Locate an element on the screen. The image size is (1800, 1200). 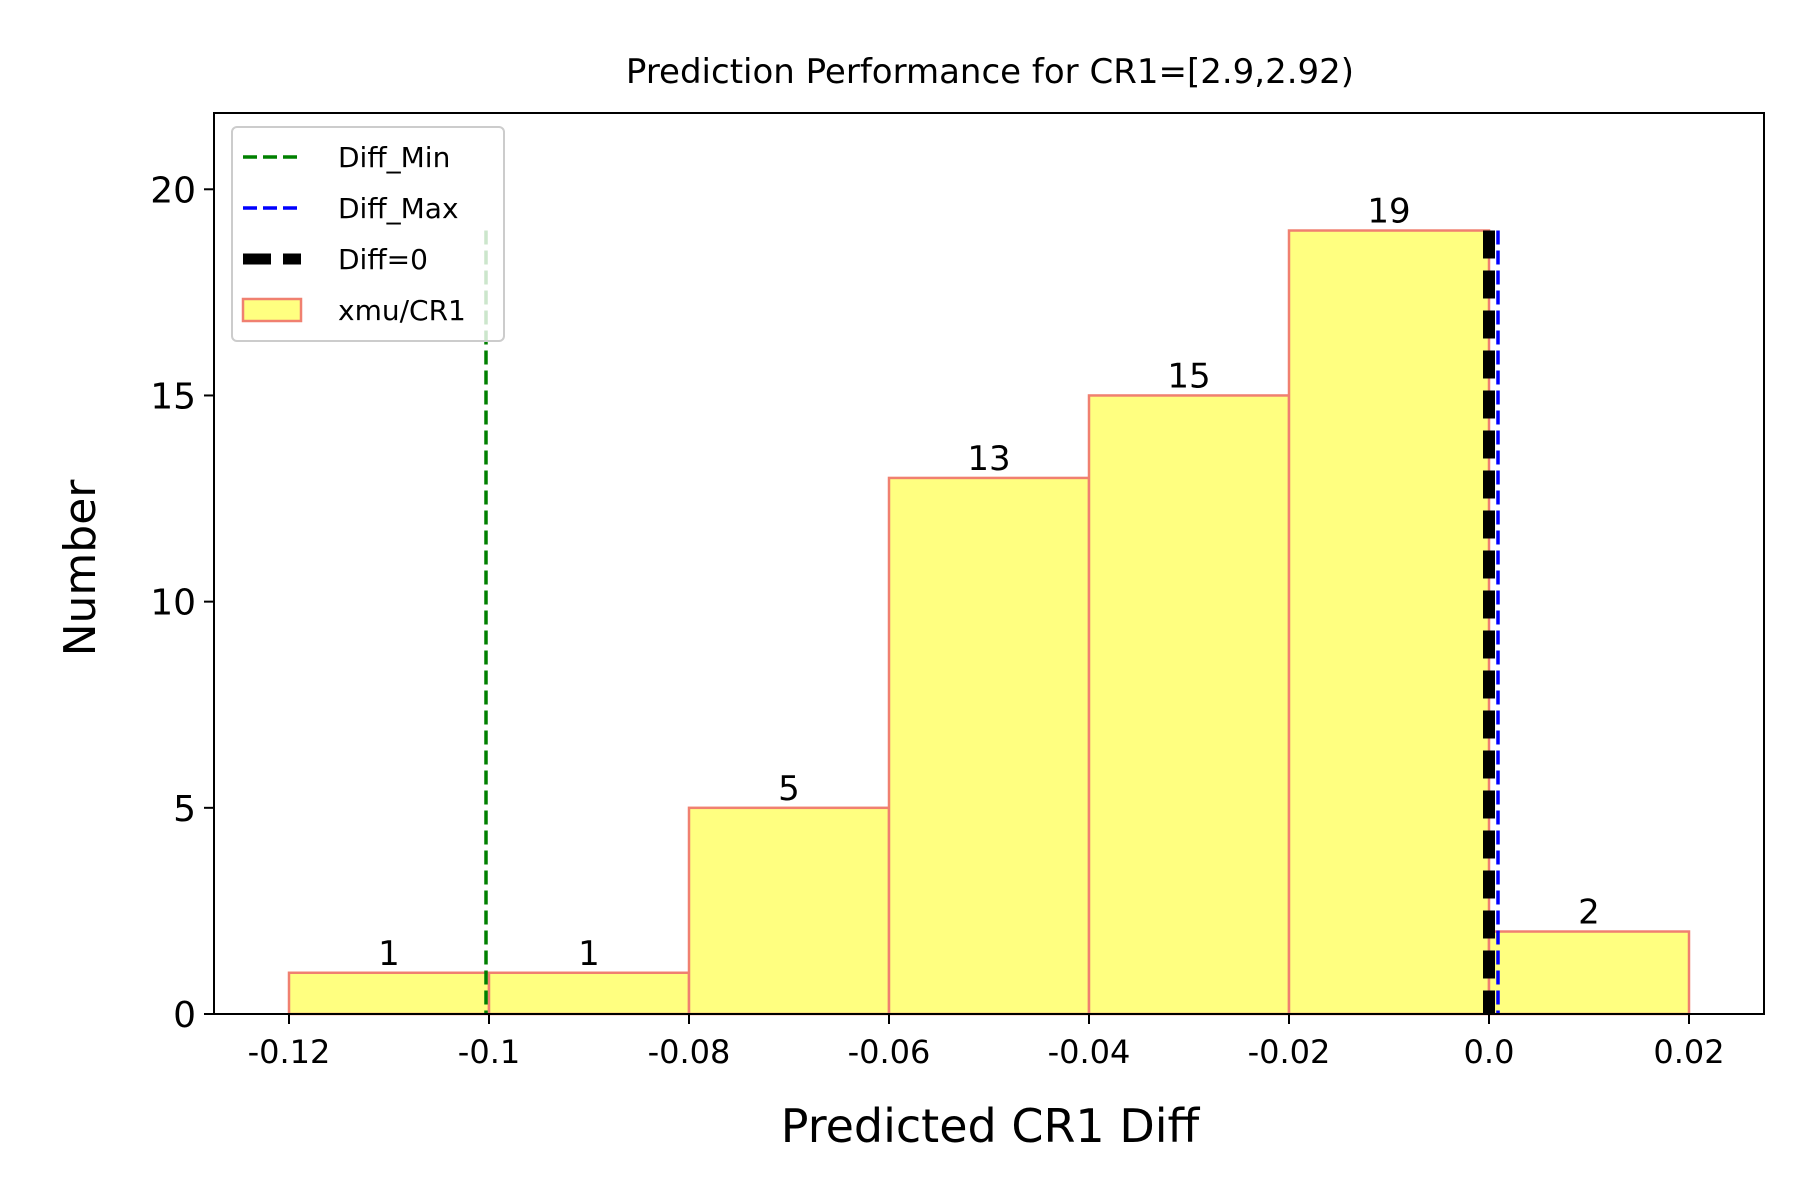
y-tick-label: 5 is located at coordinates (184, 809).